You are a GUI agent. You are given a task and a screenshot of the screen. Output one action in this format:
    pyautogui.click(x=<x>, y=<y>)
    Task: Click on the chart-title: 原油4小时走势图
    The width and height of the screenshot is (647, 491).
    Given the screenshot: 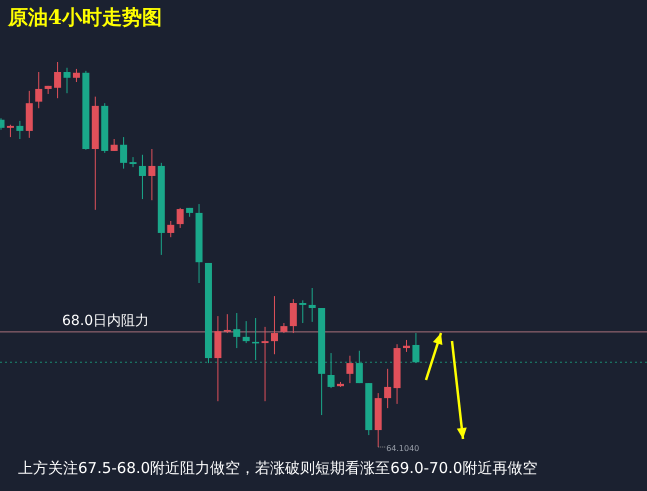 What is the action you would take?
    pyautogui.click(x=84, y=17)
    